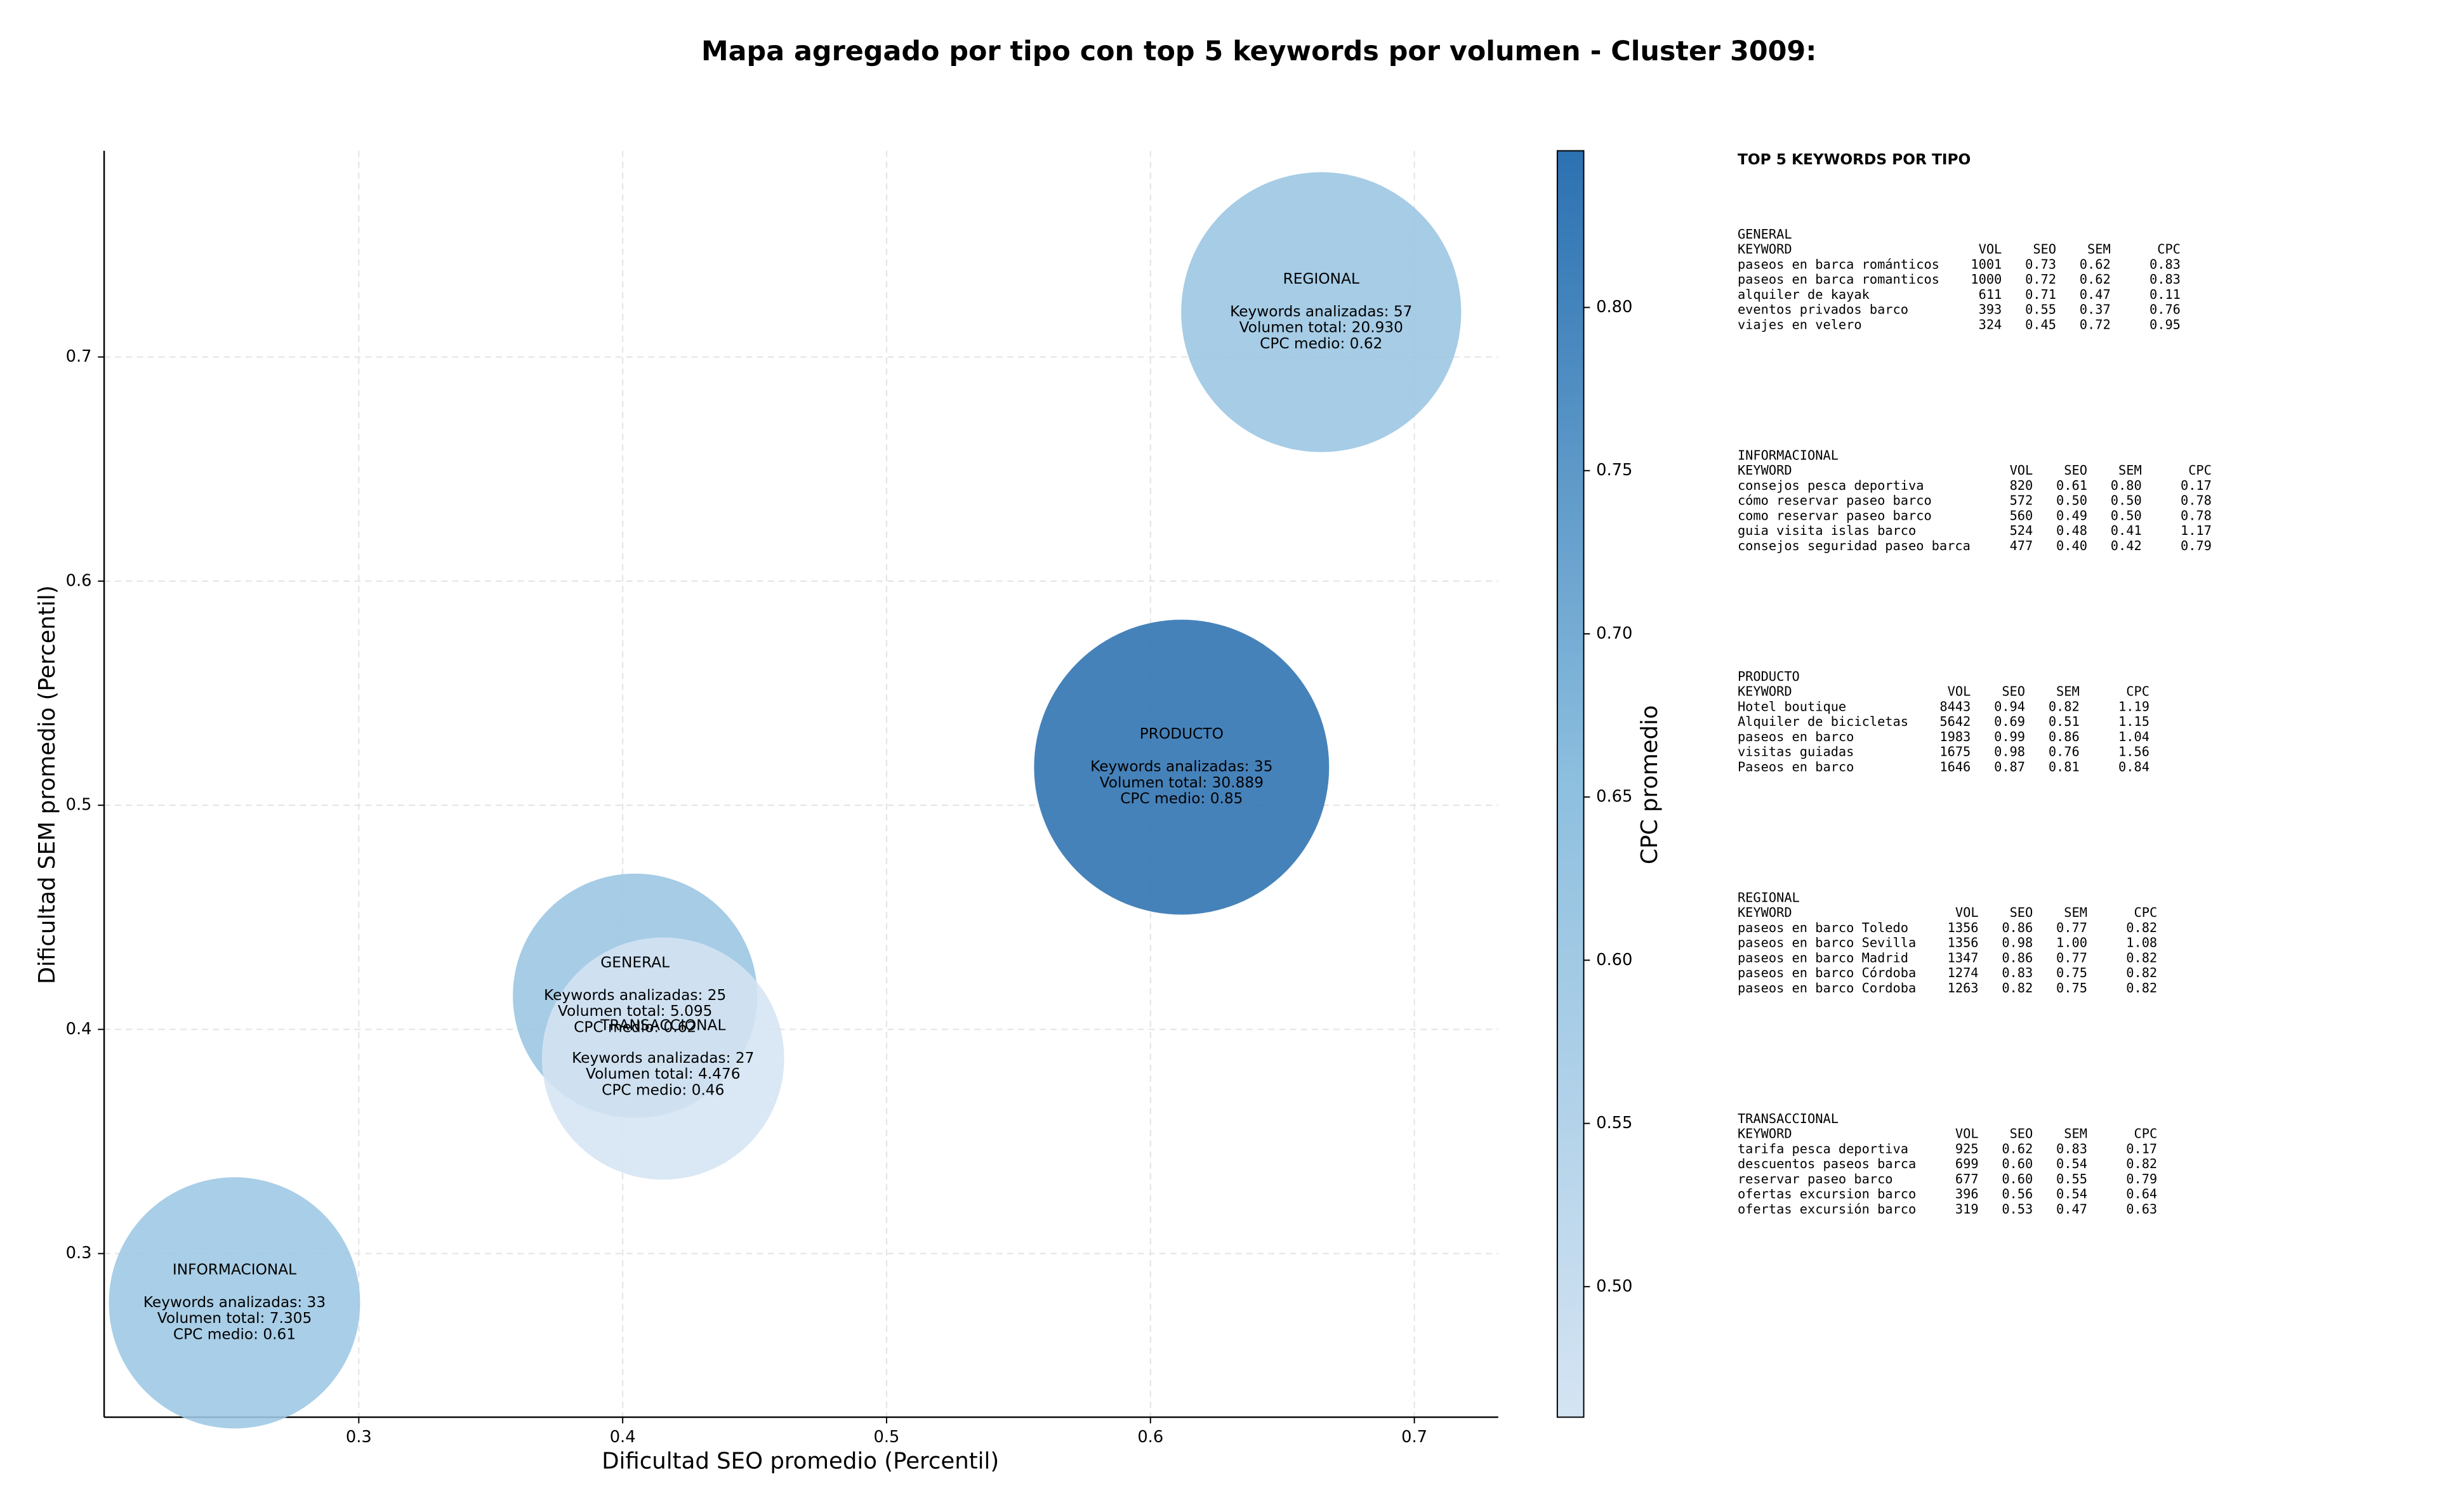 This screenshot has width=2437, height=1512. Describe the element at coordinates (2017, 928) in the screenshot. I see `cell-value: 0.86` at that location.